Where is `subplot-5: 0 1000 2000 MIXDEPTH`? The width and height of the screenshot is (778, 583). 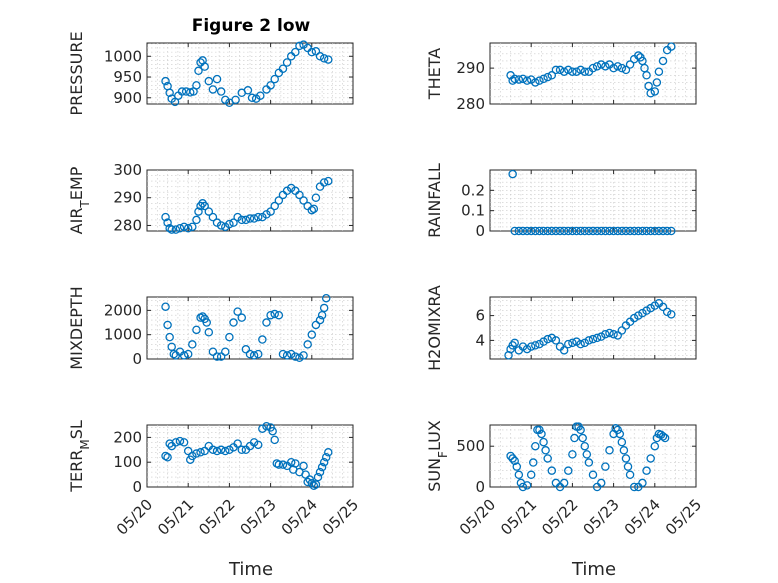
subplot-5: 0 1000 2000 MIXDEPTH is located at coordinates (210, 328).